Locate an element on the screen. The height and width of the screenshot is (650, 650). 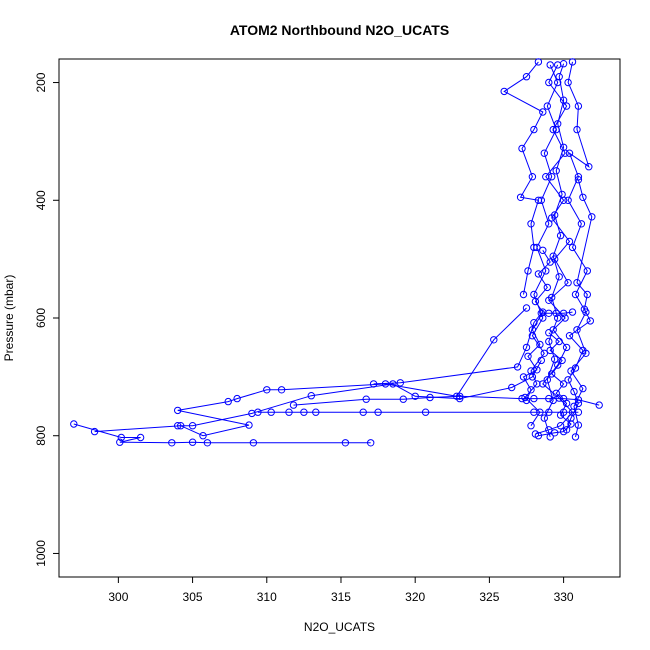
y-axis: 200 400 600 800 1000 is located at coordinates (47, 319).